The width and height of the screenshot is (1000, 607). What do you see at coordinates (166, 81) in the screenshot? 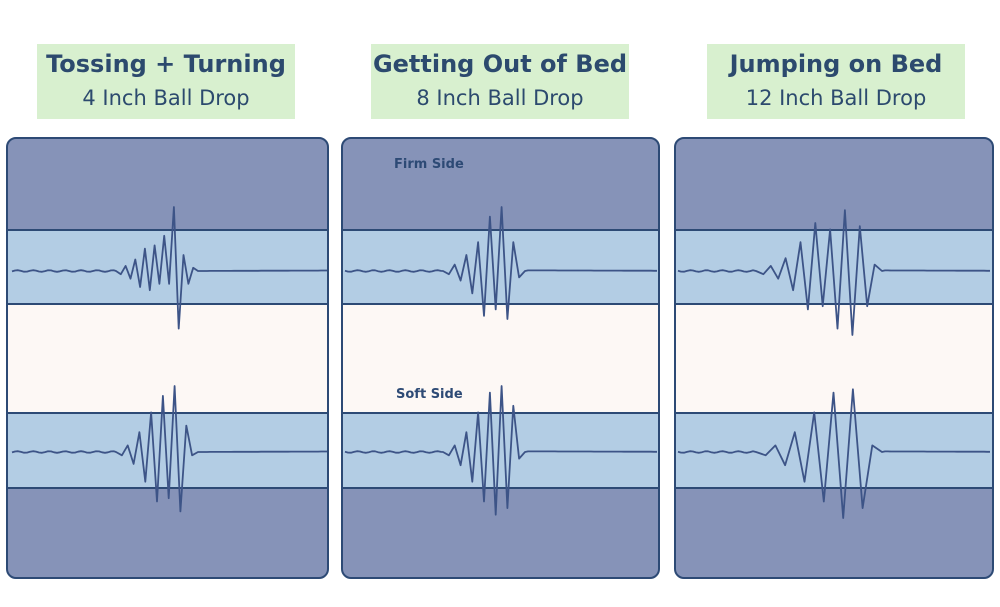
I see `chart-label-tossing: Tossing + Turning 4 Inch Ball Drop` at bounding box center [166, 81].